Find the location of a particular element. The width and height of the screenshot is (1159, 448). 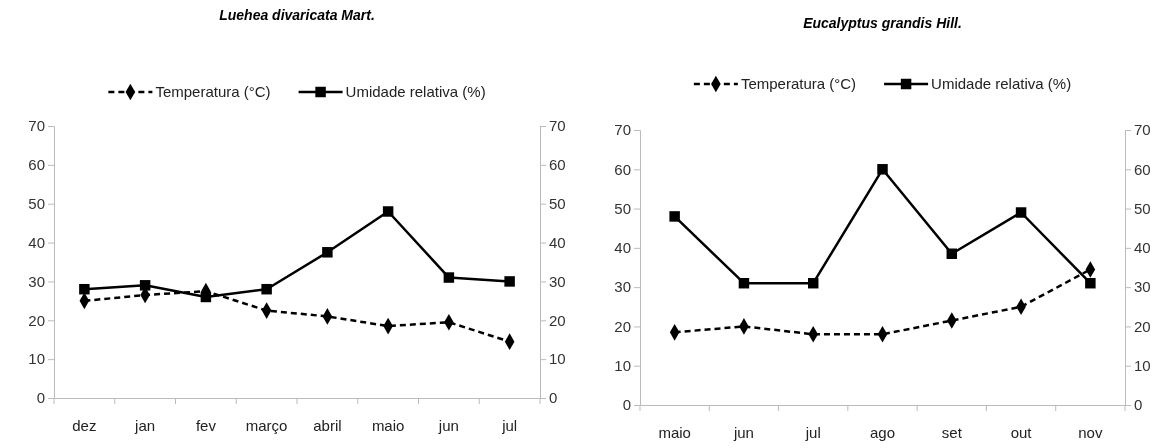

chart-title: Luehea divaricata Mart. is located at coordinates (297, 15).